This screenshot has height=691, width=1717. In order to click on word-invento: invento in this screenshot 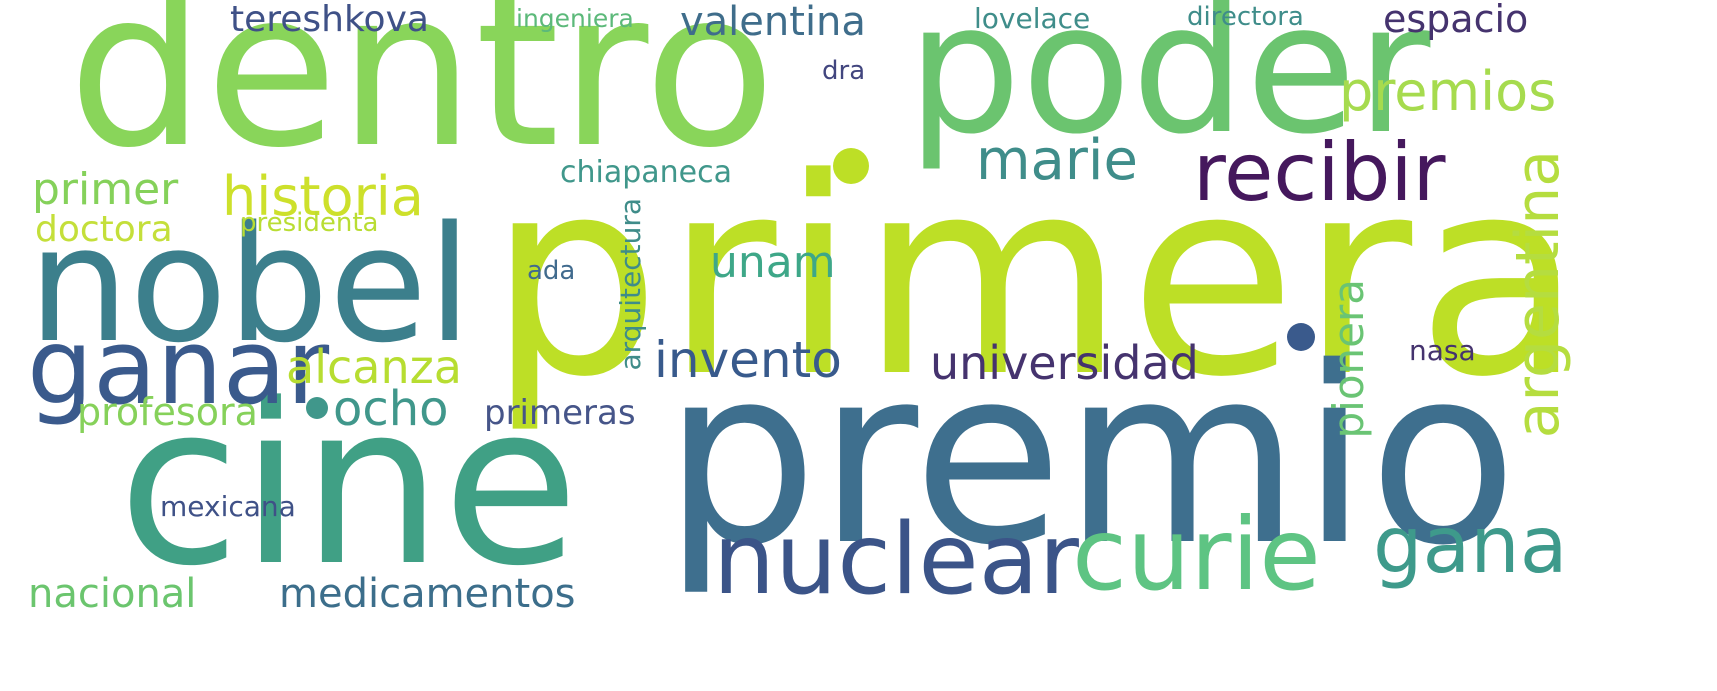, I will do `click(748, 360)`.